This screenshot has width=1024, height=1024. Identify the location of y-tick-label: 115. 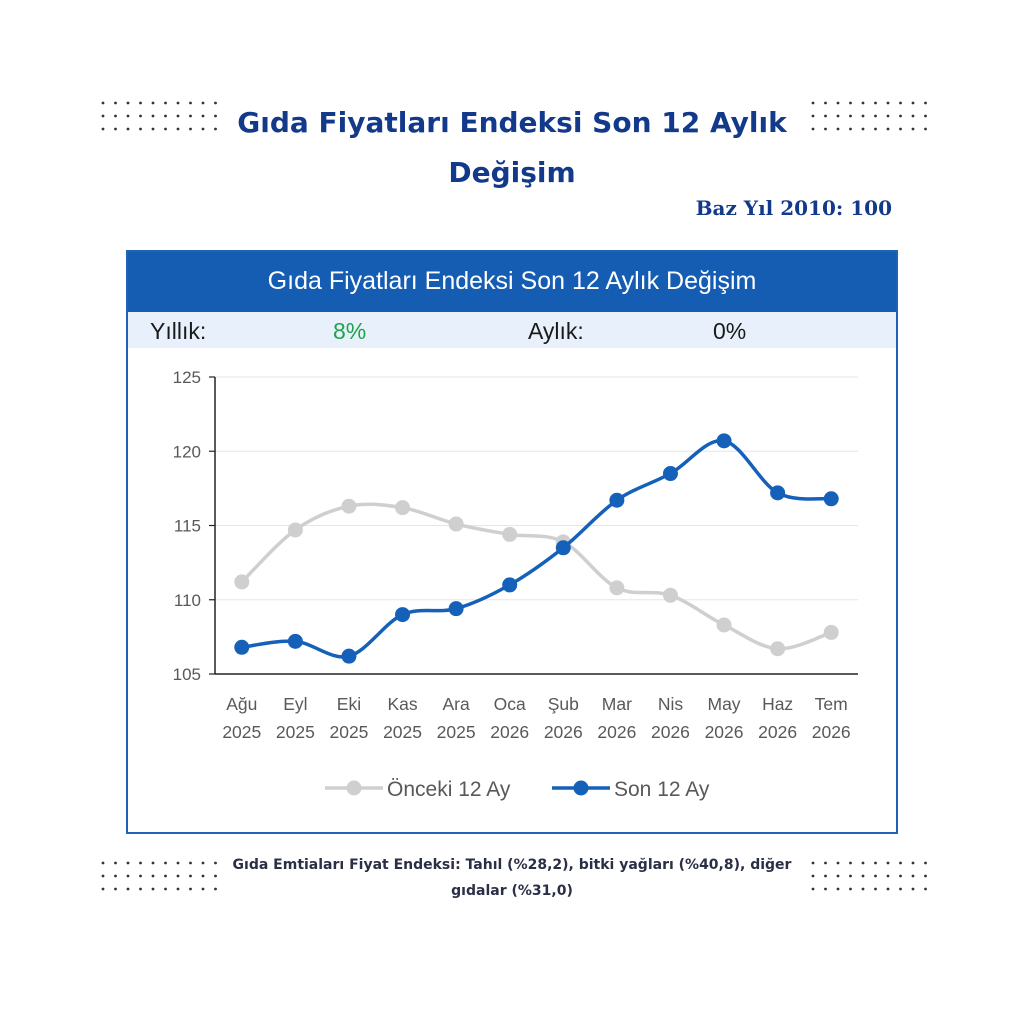
(187, 526).